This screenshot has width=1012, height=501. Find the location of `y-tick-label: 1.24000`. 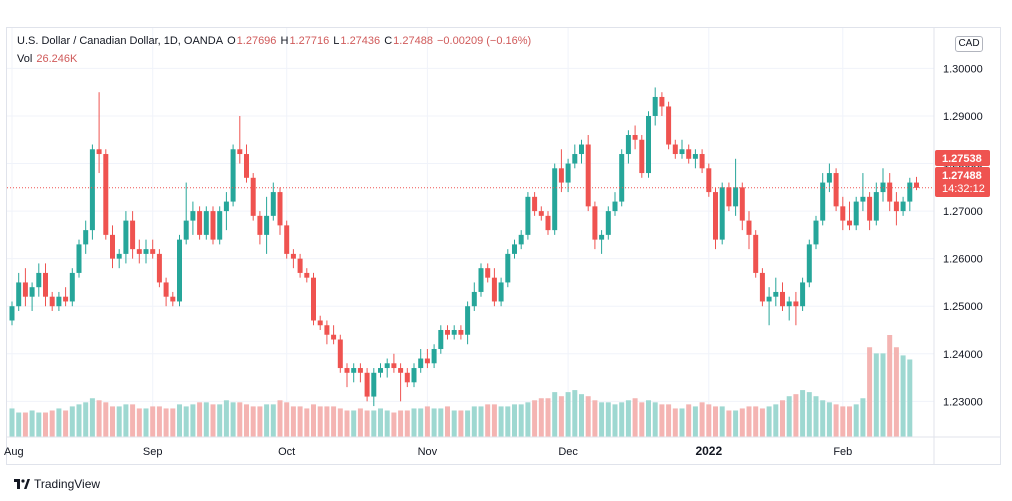

y-tick-label: 1.24000 is located at coordinates (963, 355).